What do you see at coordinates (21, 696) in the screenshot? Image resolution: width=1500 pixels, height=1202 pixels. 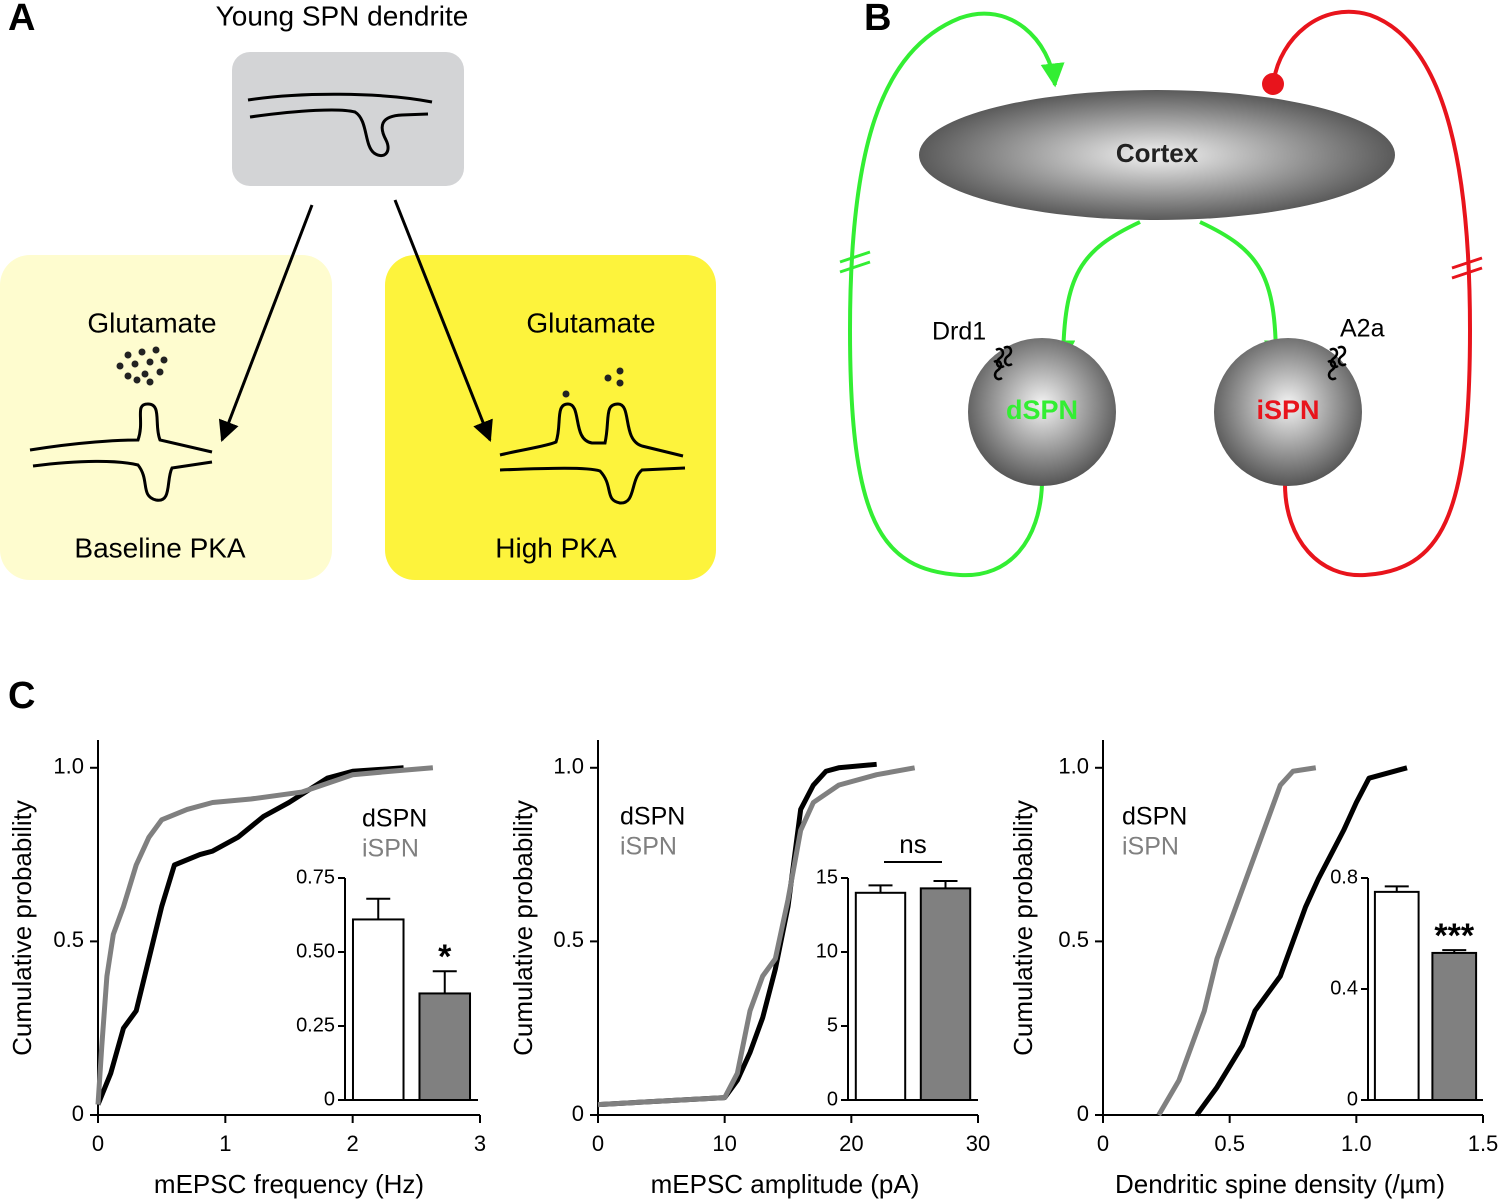 I see `panel-label: C` at bounding box center [21, 696].